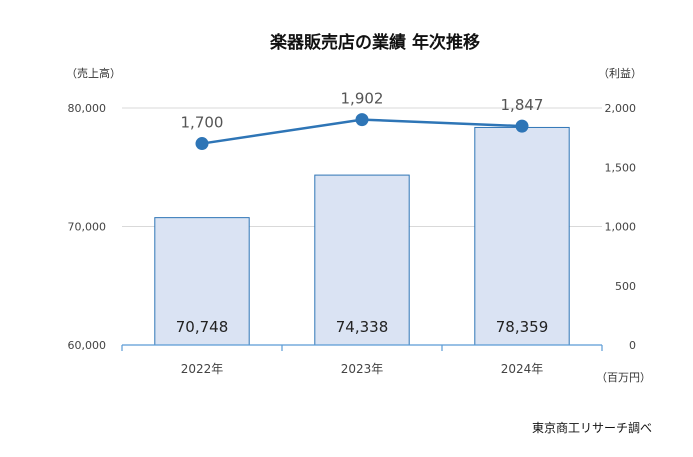  Describe the element at coordinates (202, 123) in the screenshot. I see `line-data-label: 1,700` at that location.